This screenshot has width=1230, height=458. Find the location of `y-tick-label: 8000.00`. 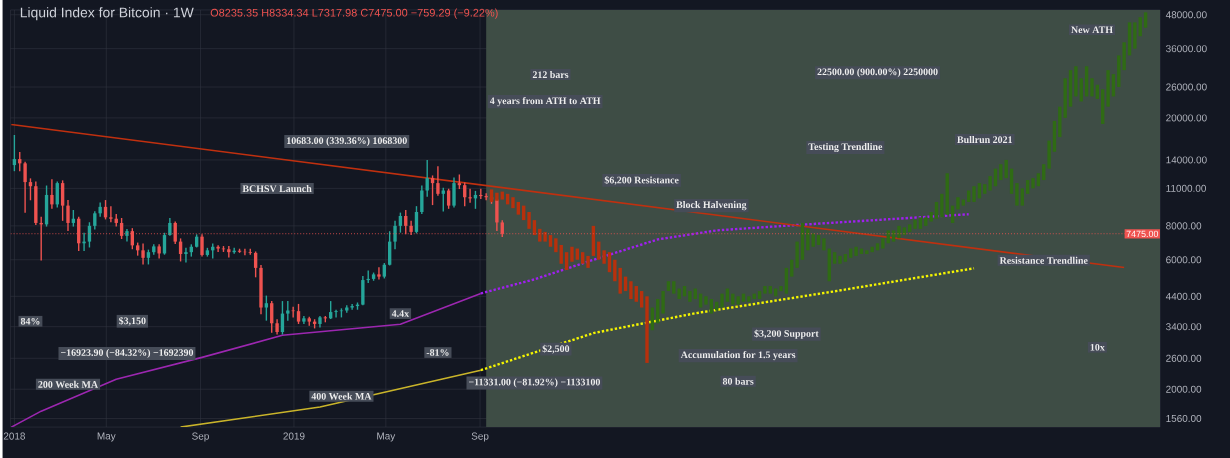

y-tick-label: 8000.00 is located at coordinates (1184, 226).